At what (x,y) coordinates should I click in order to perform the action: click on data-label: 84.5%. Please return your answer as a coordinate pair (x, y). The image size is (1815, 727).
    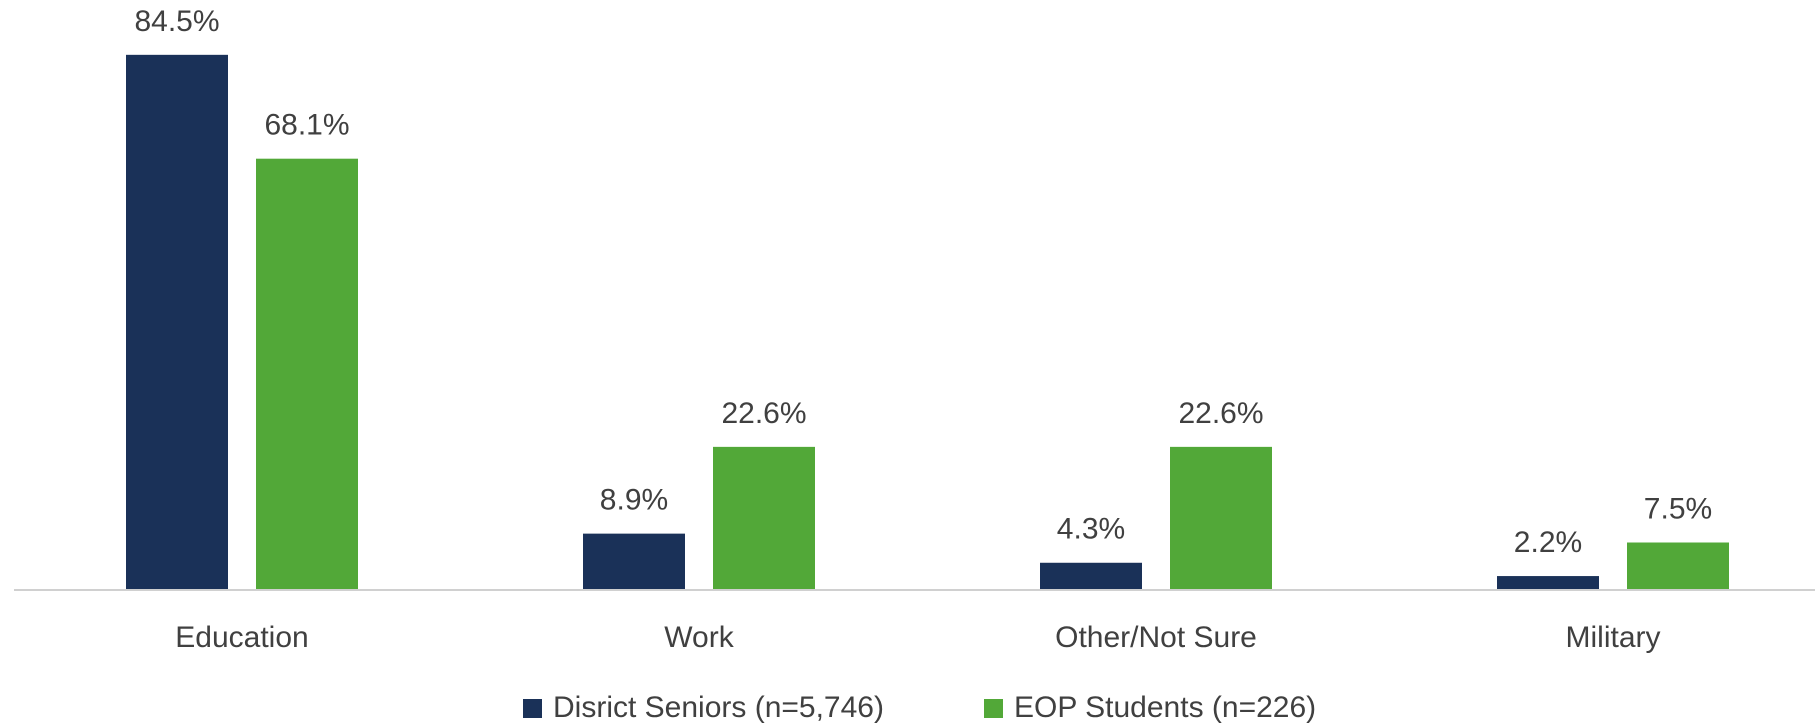
    Looking at the image, I should click on (176, 21).